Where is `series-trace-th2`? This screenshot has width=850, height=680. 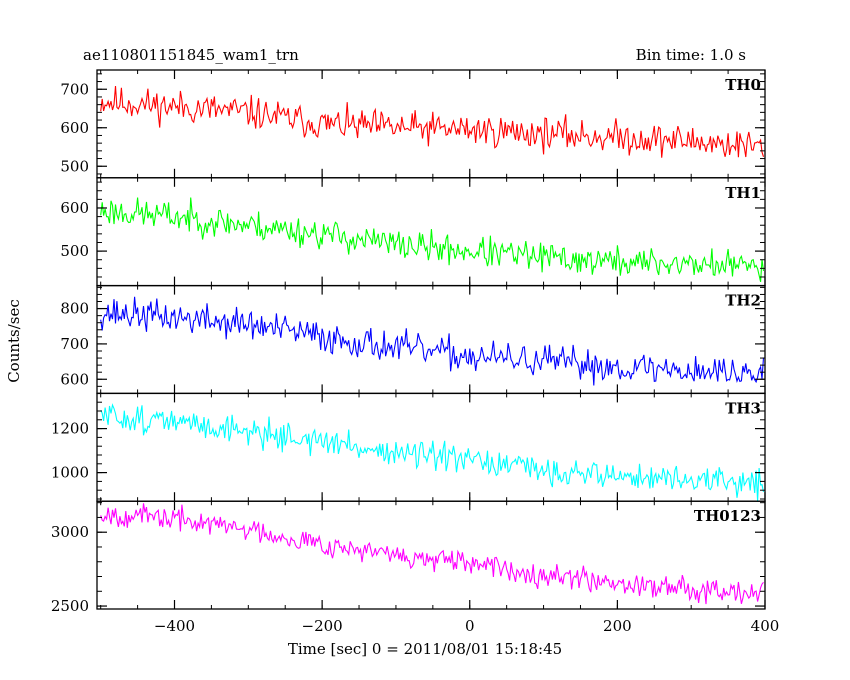
series-trace-th2 is located at coordinates (432, 341).